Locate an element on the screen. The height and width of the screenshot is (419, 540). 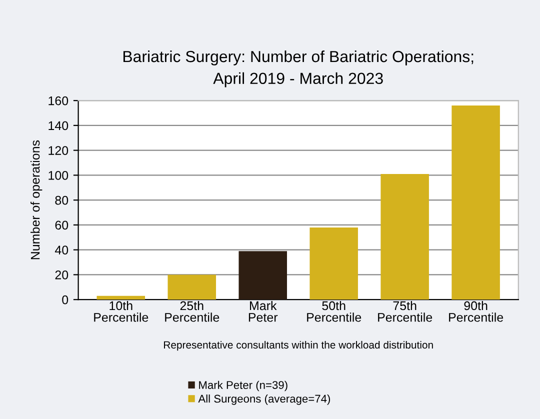
y-tick-label: 80 is located at coordinates (61, 200).